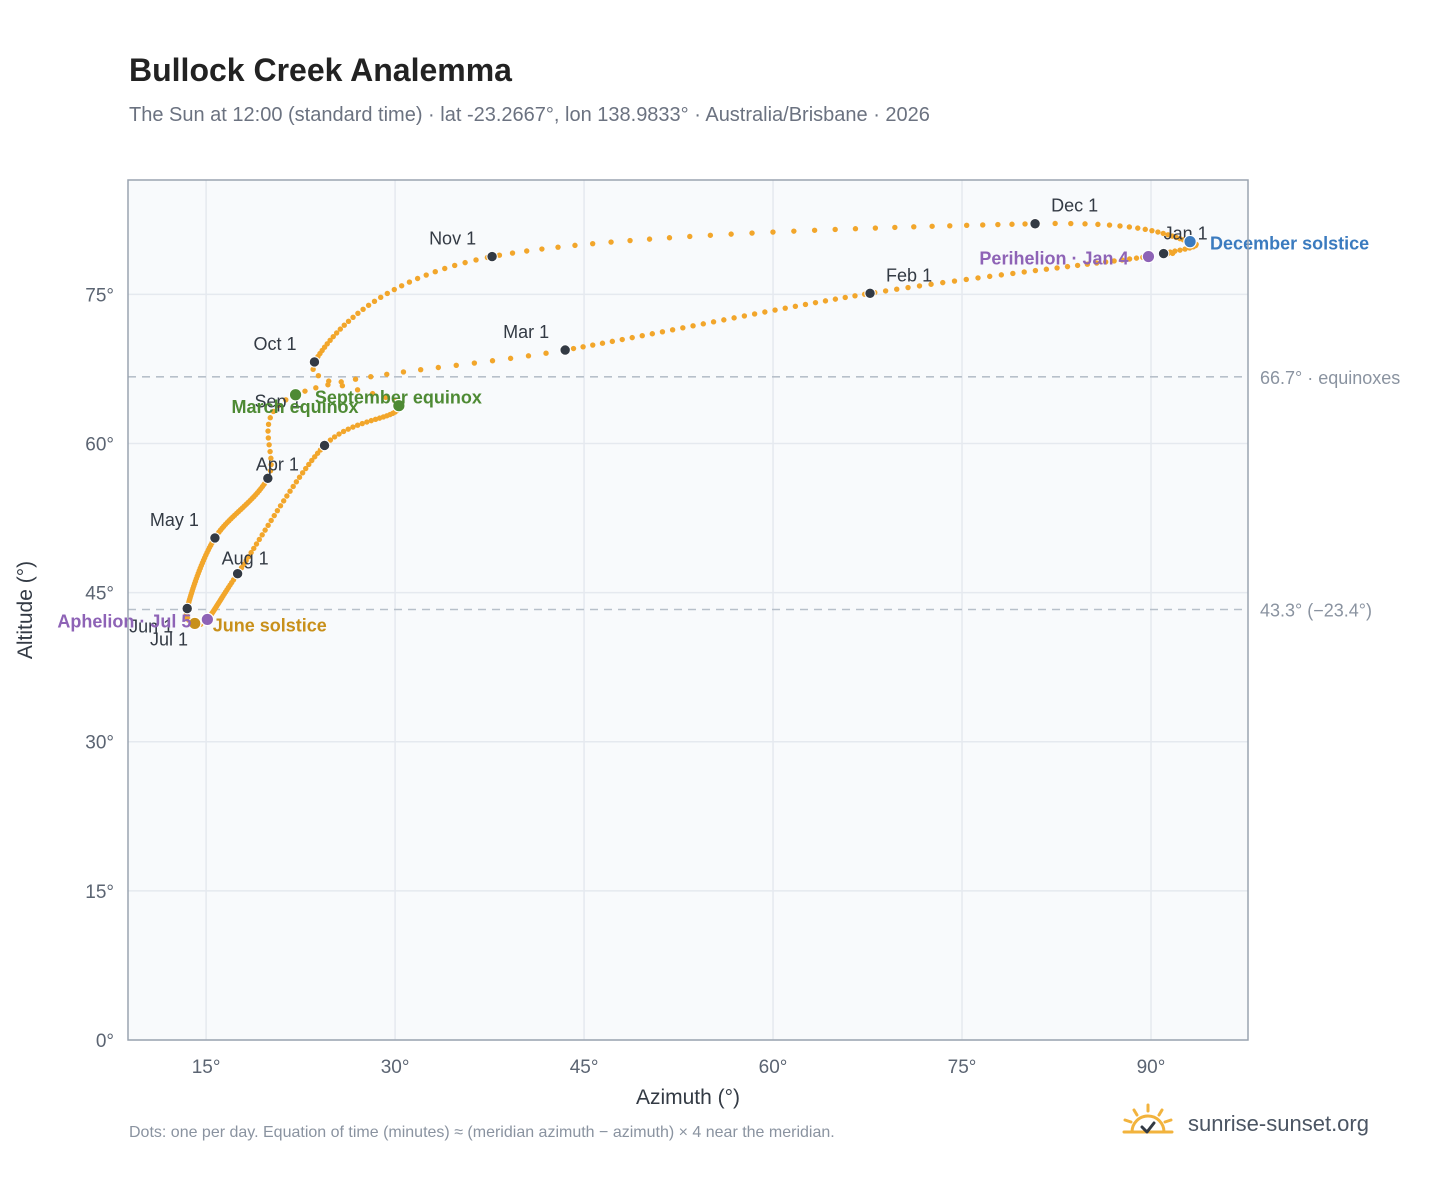 The height and width of the screenshot is (1188, 1448). What do you see at coordinates (526, 332) in the screenshot?
I see `month-marker-label: Mar 1` at bounding box center [526, 332].